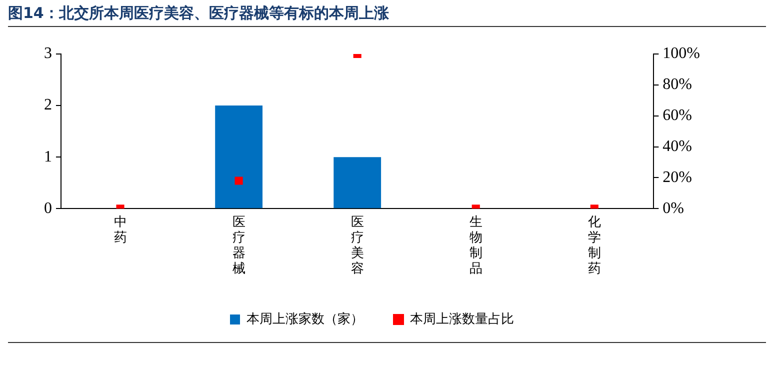  I want to click on chart-title: 图14：北交所本周医疗美容、医疗器械等有标的本周上涨, so click(387, 15).